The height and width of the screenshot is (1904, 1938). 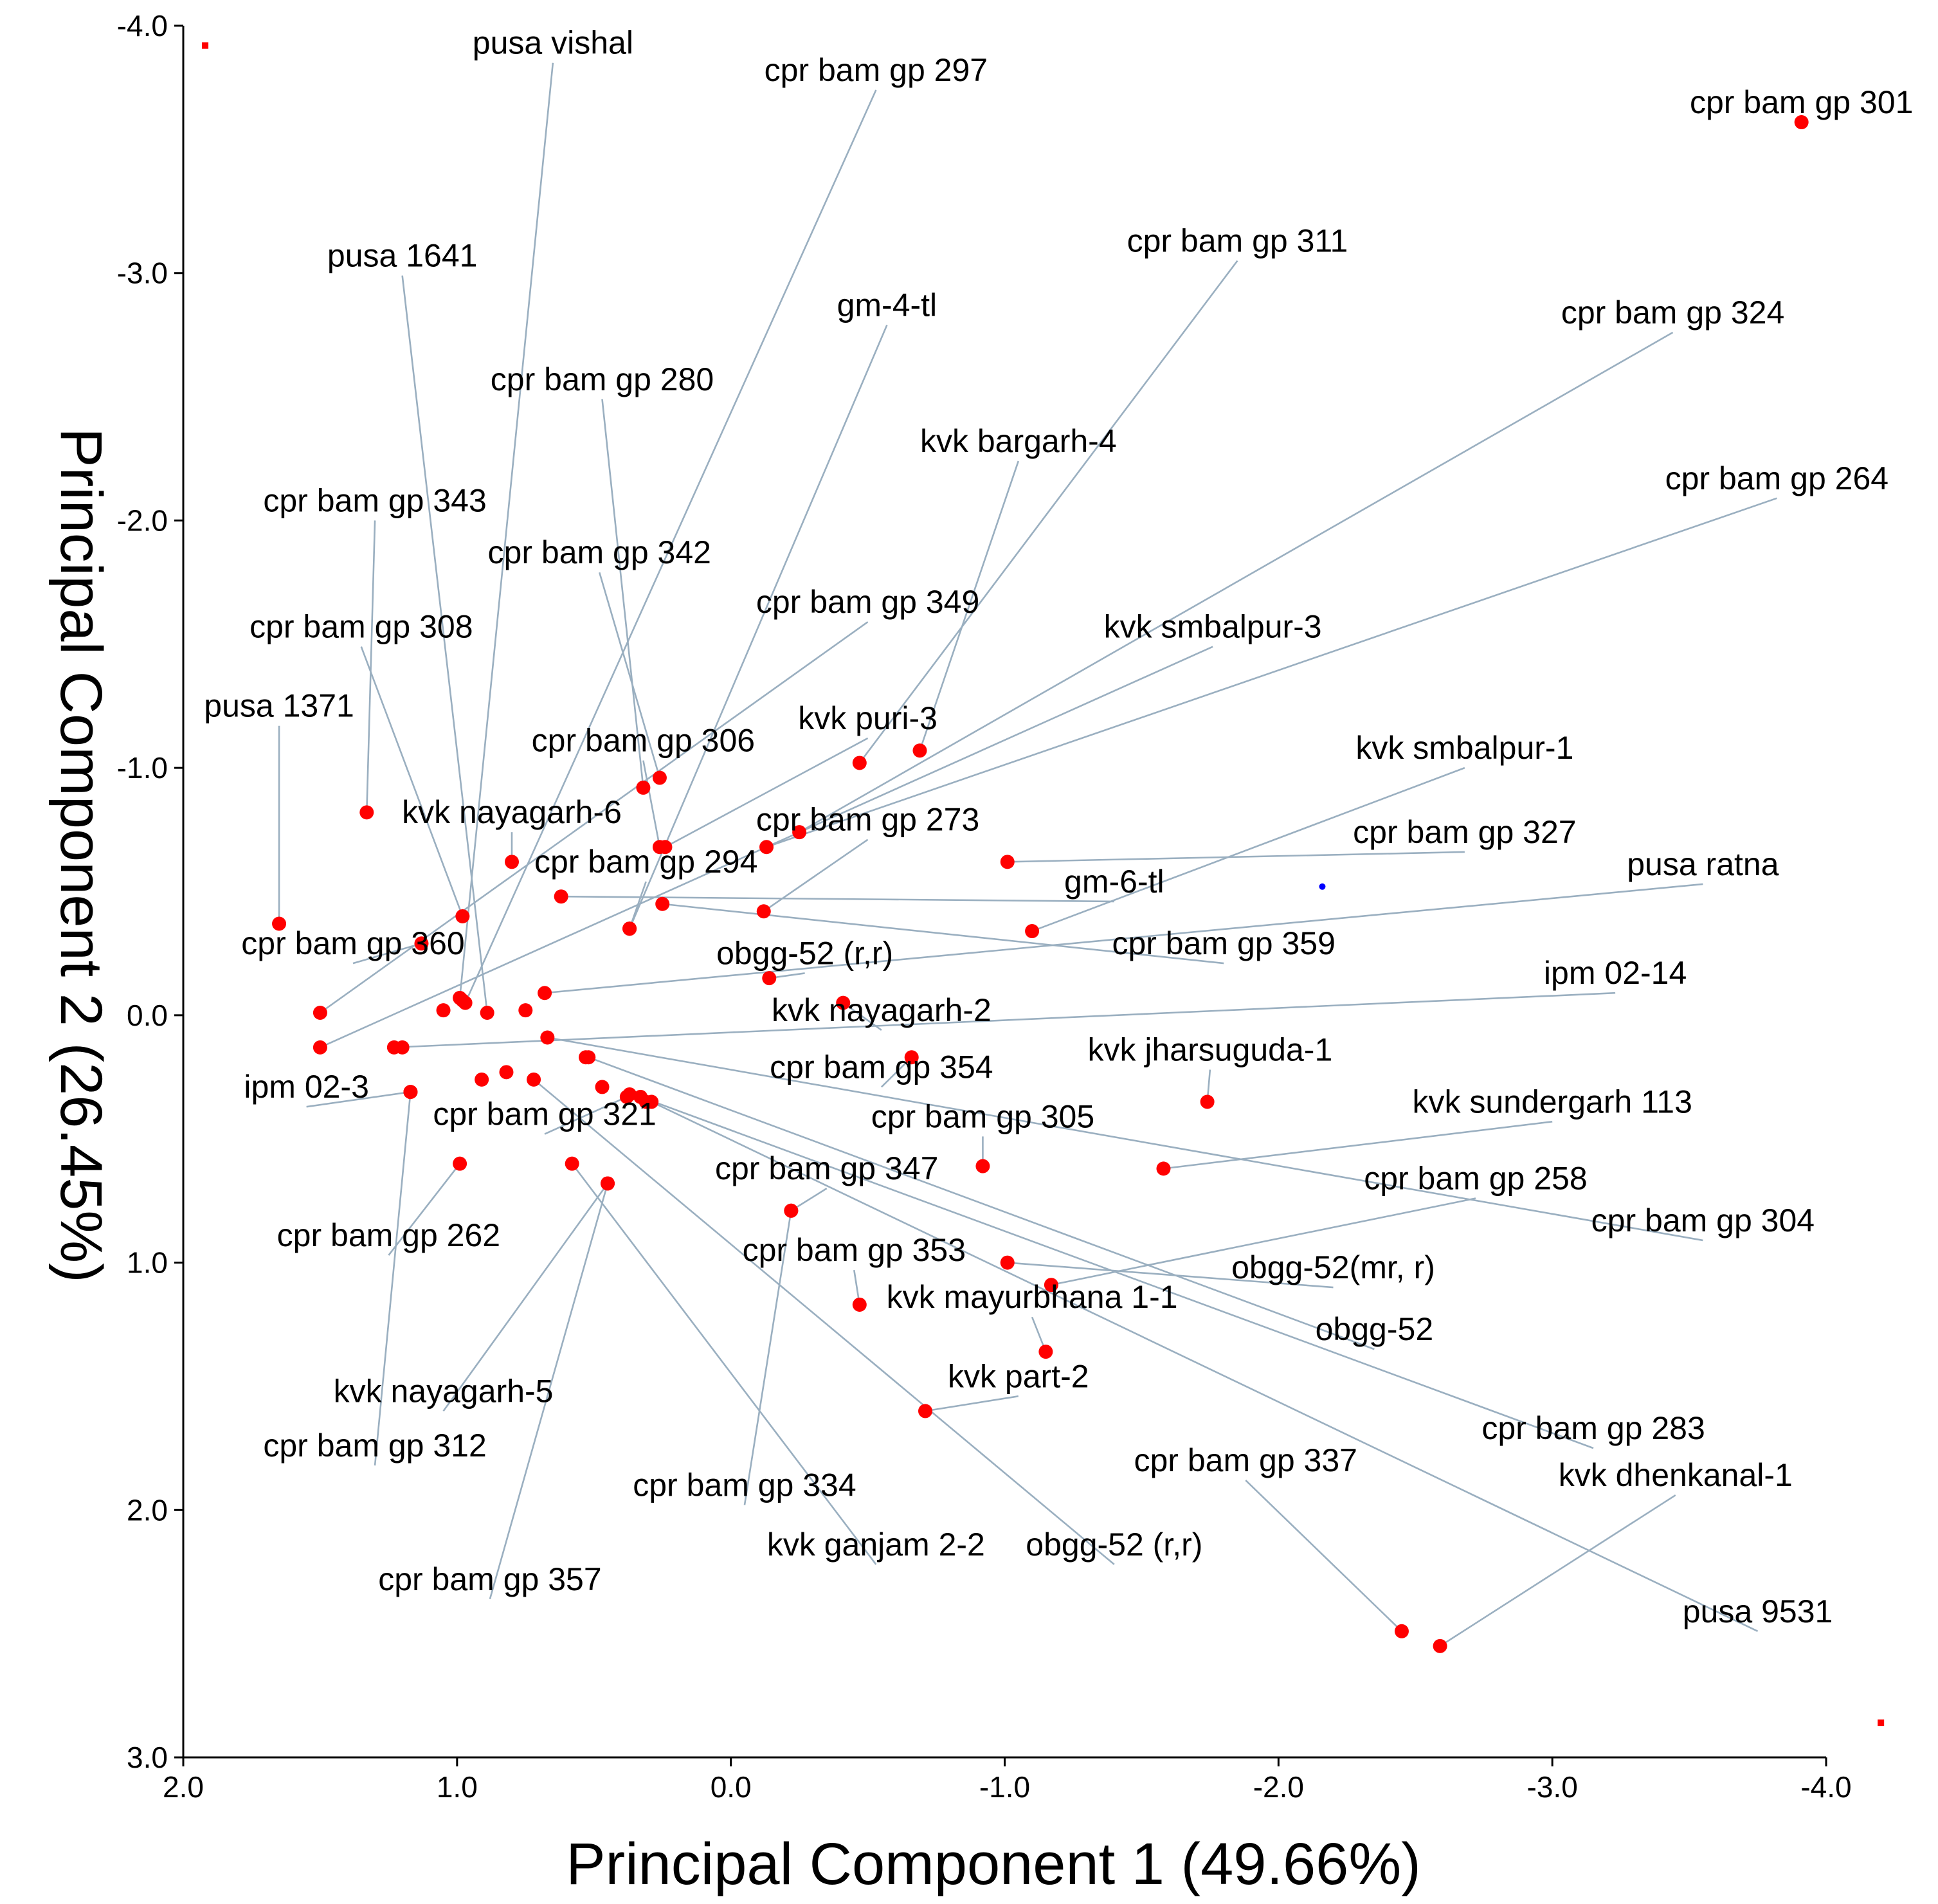 I want to click on point-label: pusa vishal, so click(x=553, y=43).